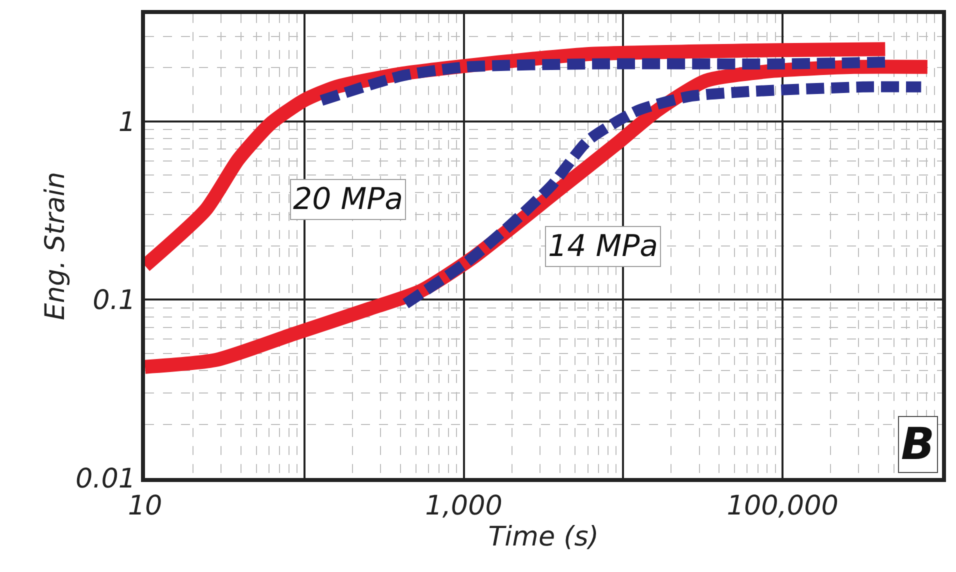 The width and height of the screenshot is (956, 572). Describe the element at coordinates (348, 199) in the screenshot. I see `annotation: 20 MPa` at that location.